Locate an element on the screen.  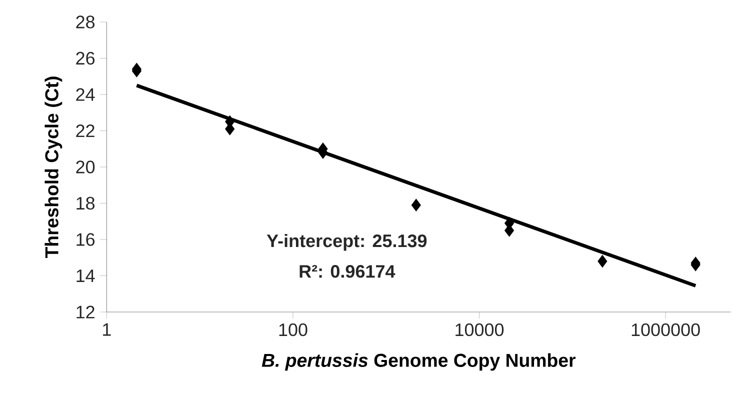
y-tick-label: 16 is located at coordinates (85, 239).